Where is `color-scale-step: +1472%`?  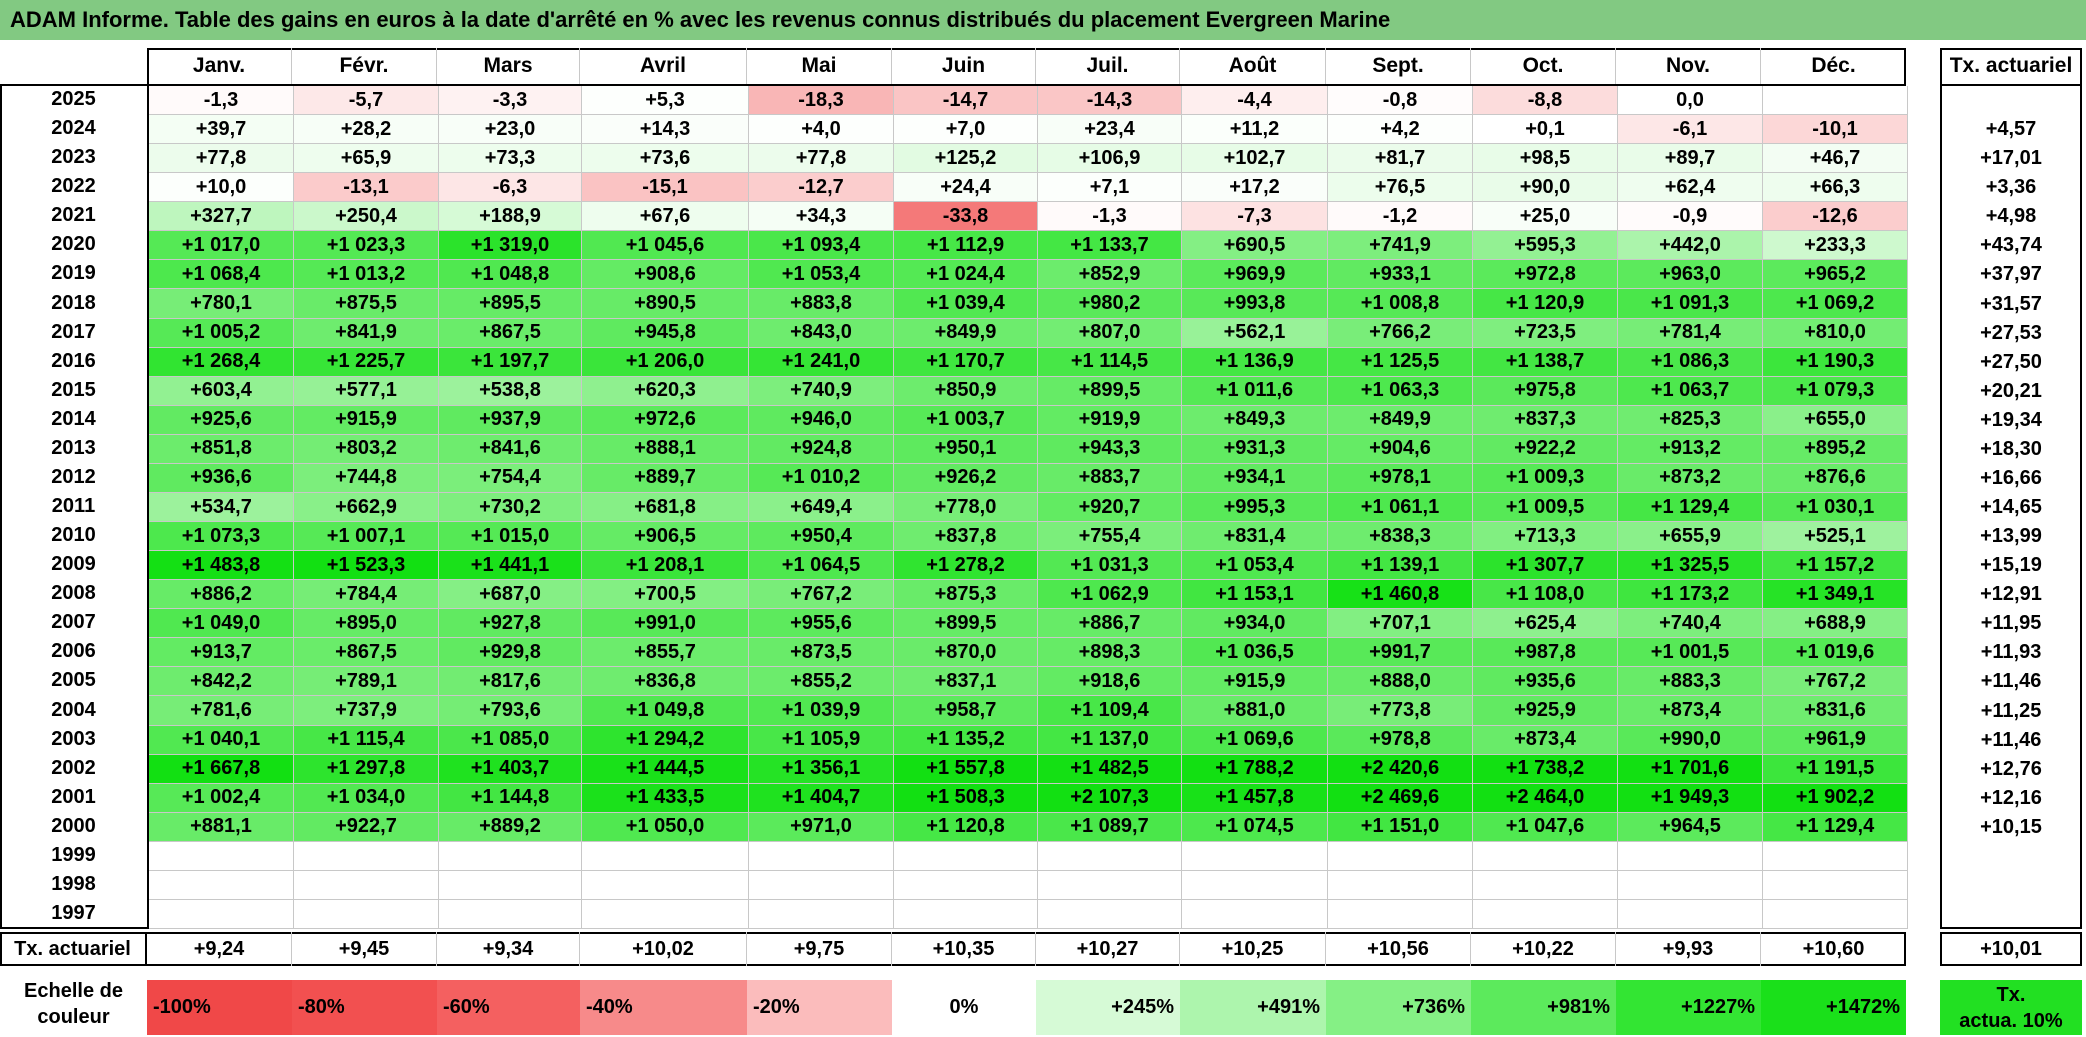 color-scale-step: +1472% is located at coordinates (1833, 1007).